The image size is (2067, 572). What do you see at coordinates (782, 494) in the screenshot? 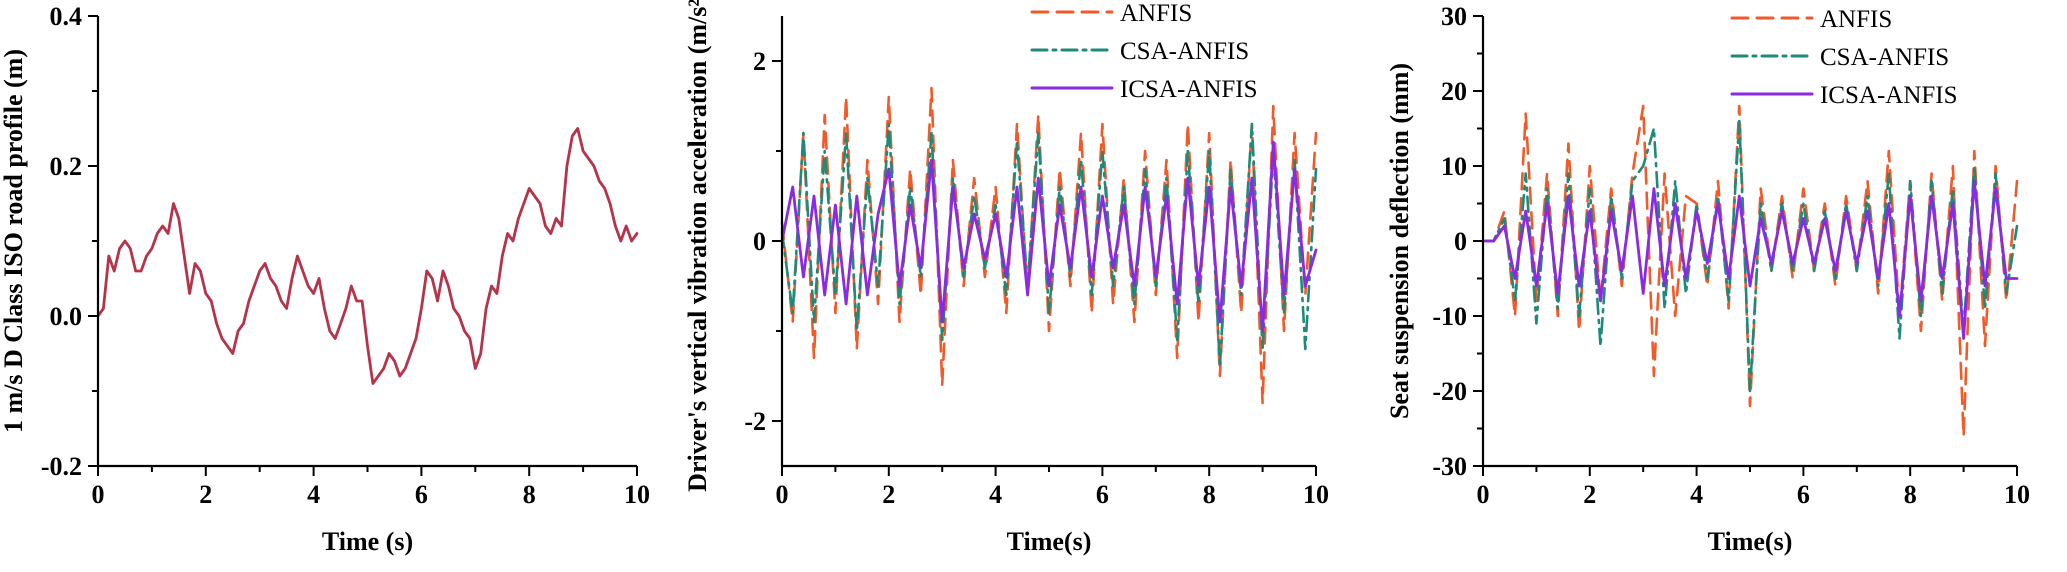
I see `c1-x-tick-label: 0` at bounding box center [782, 494].